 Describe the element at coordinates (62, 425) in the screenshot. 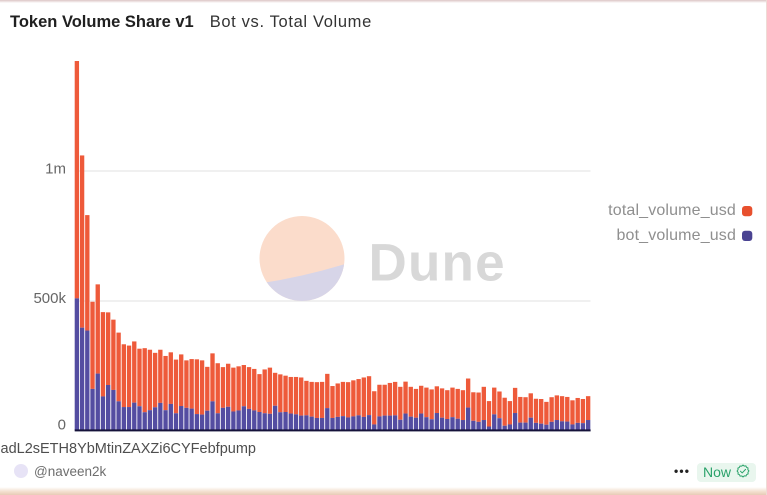

I see `svg-text: 0` at that location.